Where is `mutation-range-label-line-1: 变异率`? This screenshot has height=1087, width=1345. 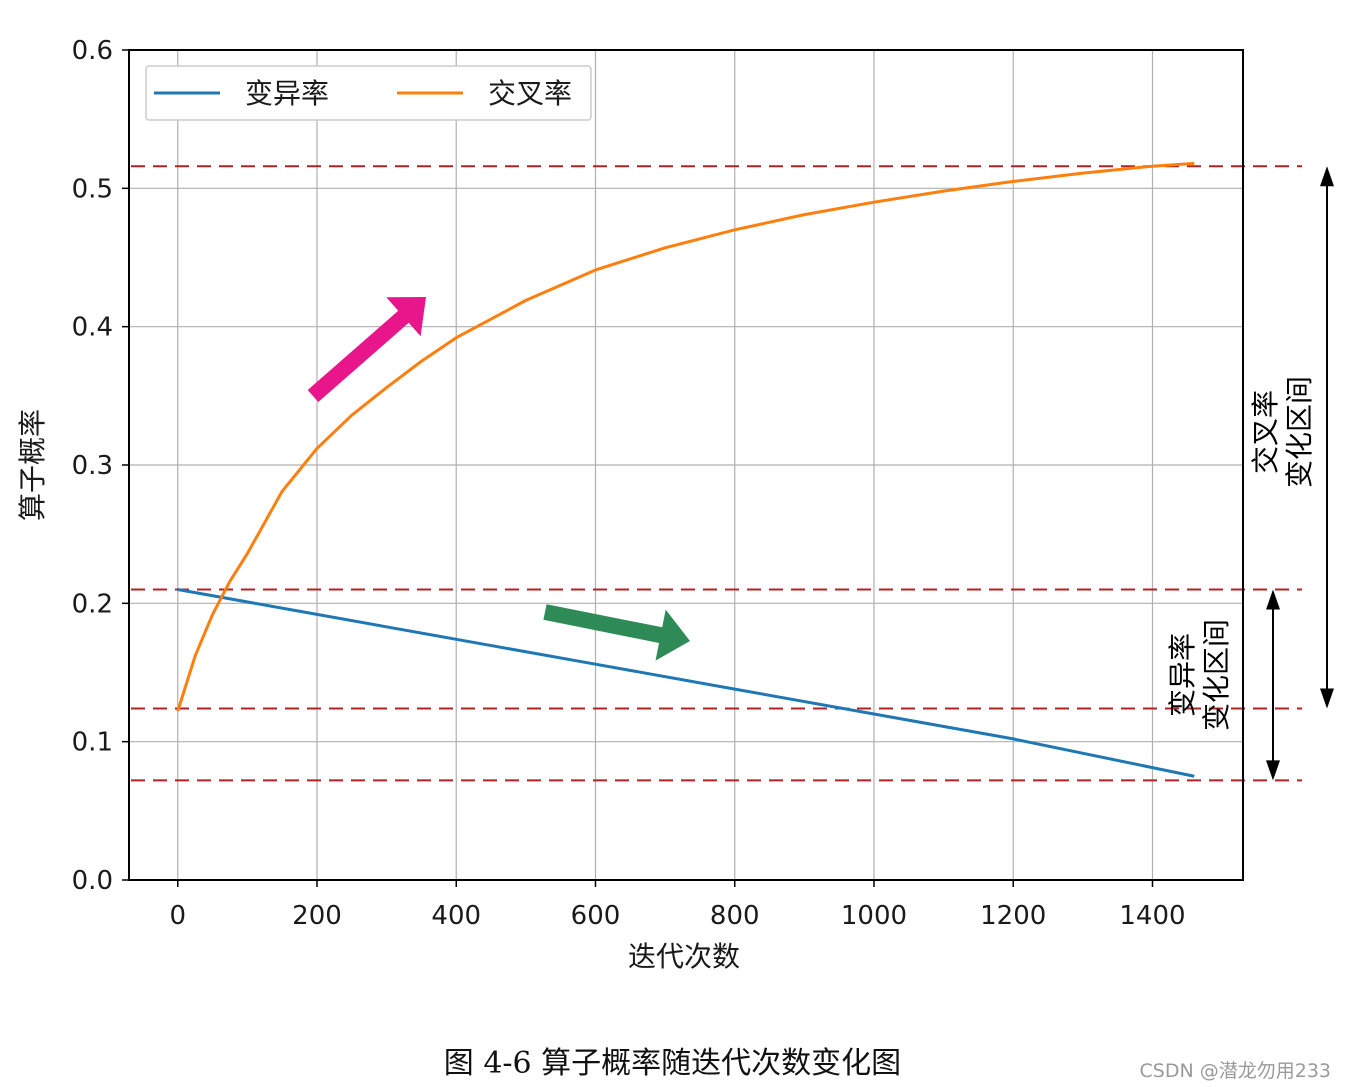 mutation-range-label-line-1: 变异率 is located at coordinates (1182, 675).